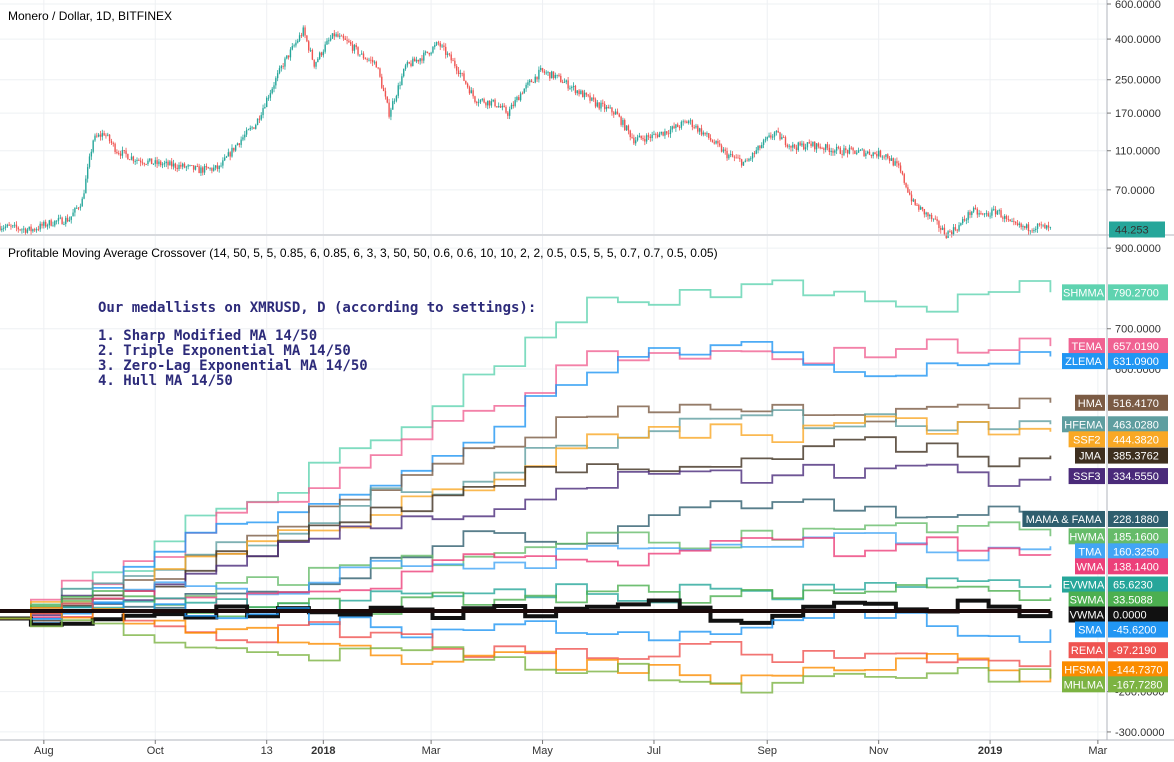  Describe the element at coordinates (1083, 584) in the screenshot. I see `indicator-tag-name-box` at that location.